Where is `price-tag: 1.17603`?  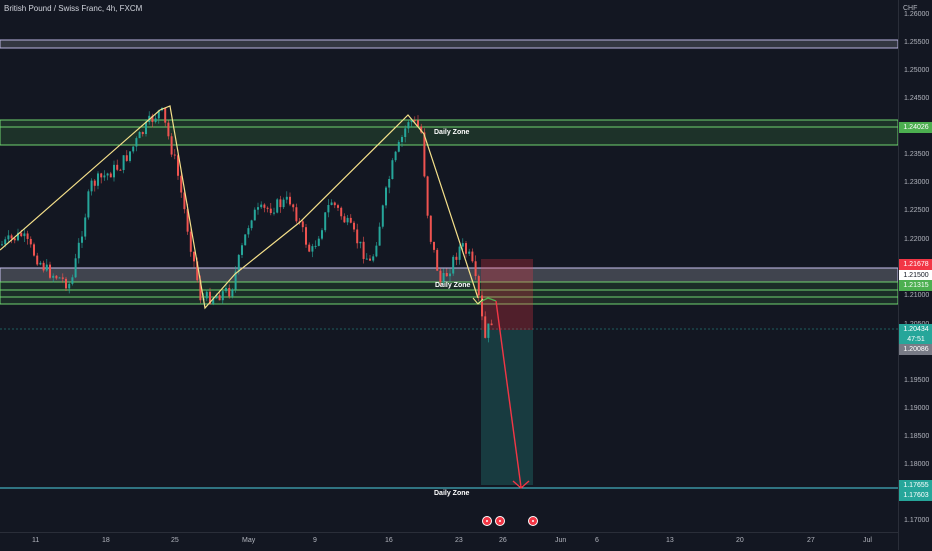
price-tag: 1.17603 is located at coordinates (915, 495).